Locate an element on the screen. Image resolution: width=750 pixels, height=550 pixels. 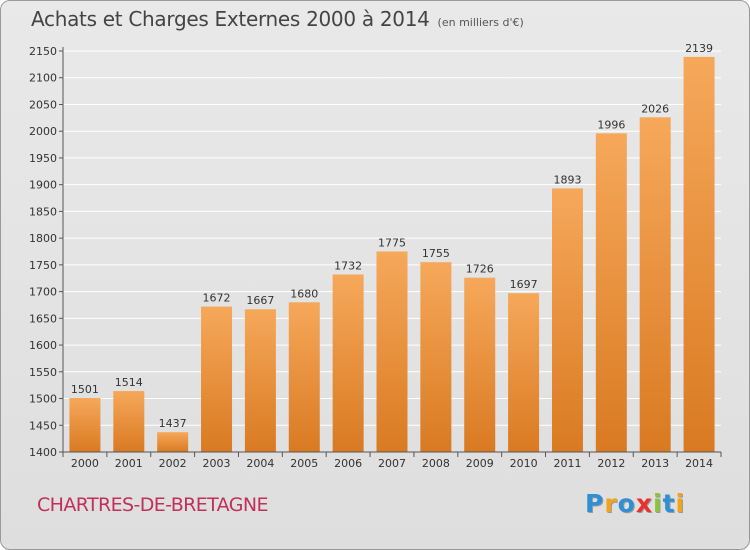
y-tick-label-2150: 2150 is located at coordinates (43, 51).